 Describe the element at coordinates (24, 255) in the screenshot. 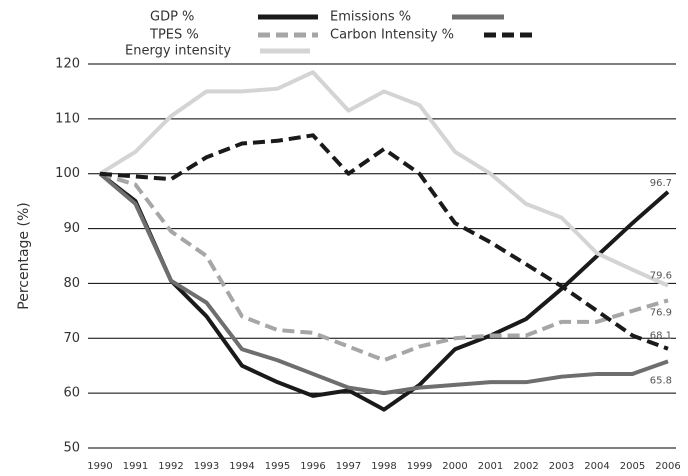

I see `y-axis-label: Percentage (%)` at that location.